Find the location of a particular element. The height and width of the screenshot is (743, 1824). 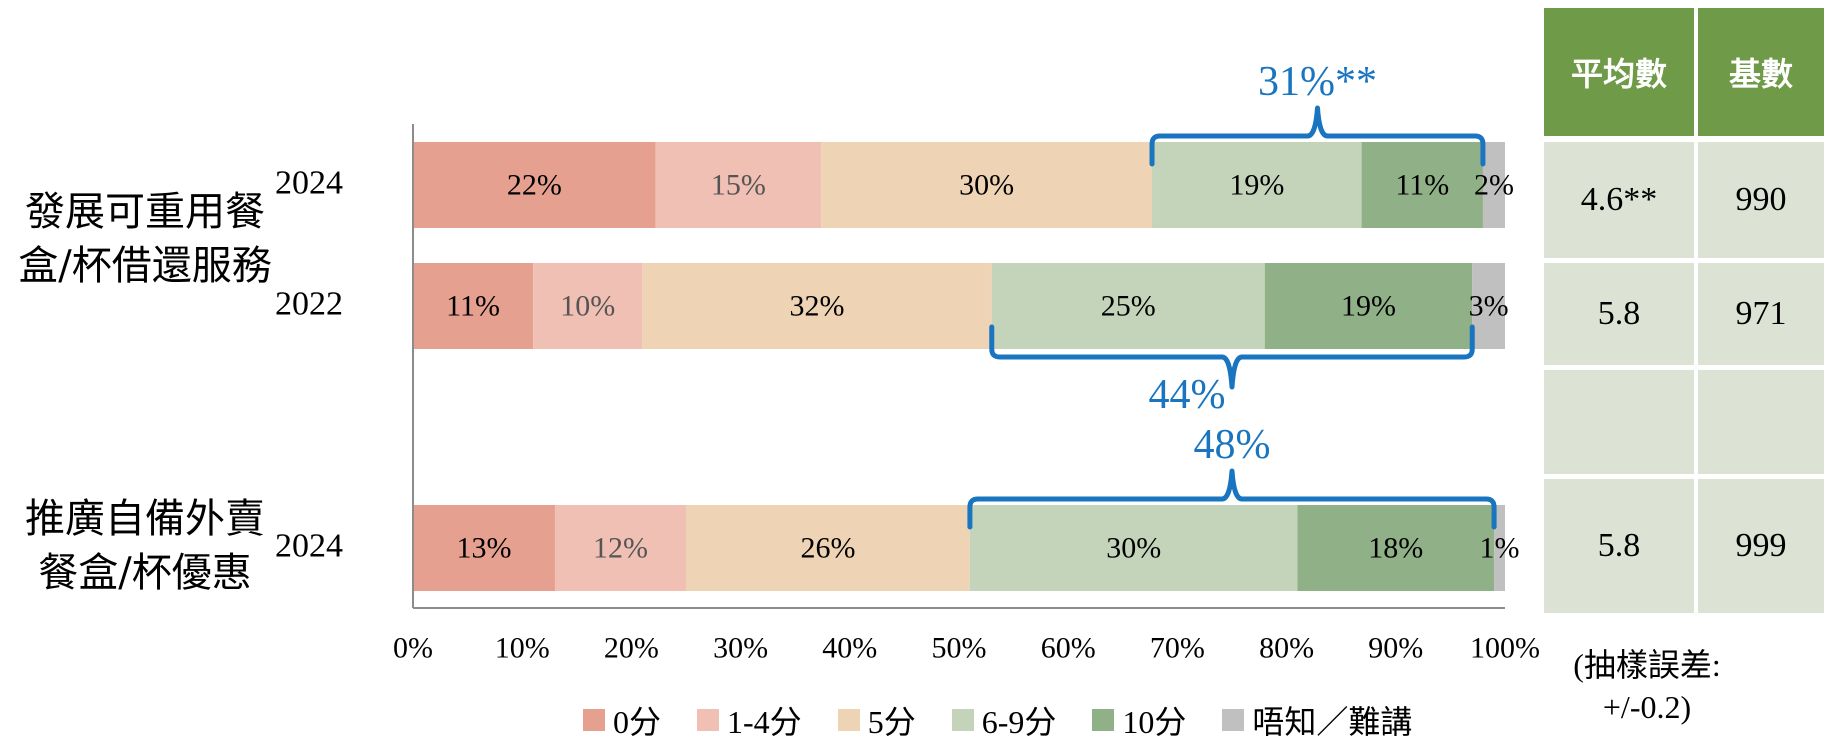

x-tick-label: 10% is located at coordinates (522, 648).